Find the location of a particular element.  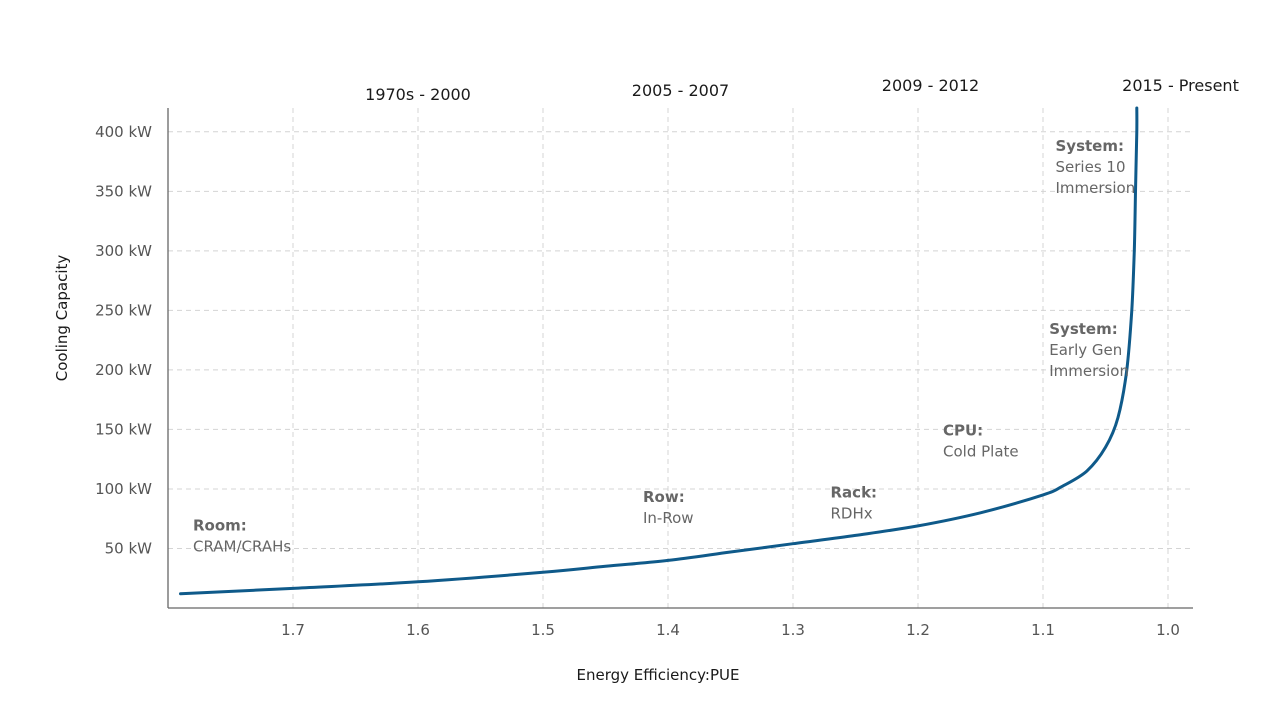

y-tick-label: 150 kW is located at coordinates (123, 429).